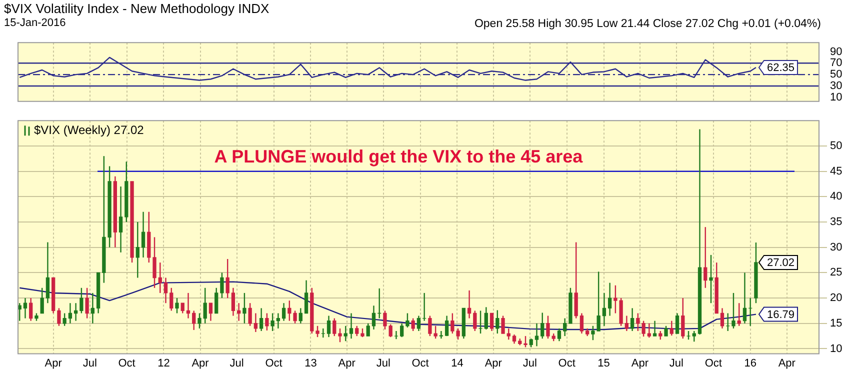 Image resolution: width=861 pixels, height=373 pixels. Describe the element at coordinates (89, 129) in the screenshot. I see `legend-label: $VIX (Weekly) 27.02` at that location.